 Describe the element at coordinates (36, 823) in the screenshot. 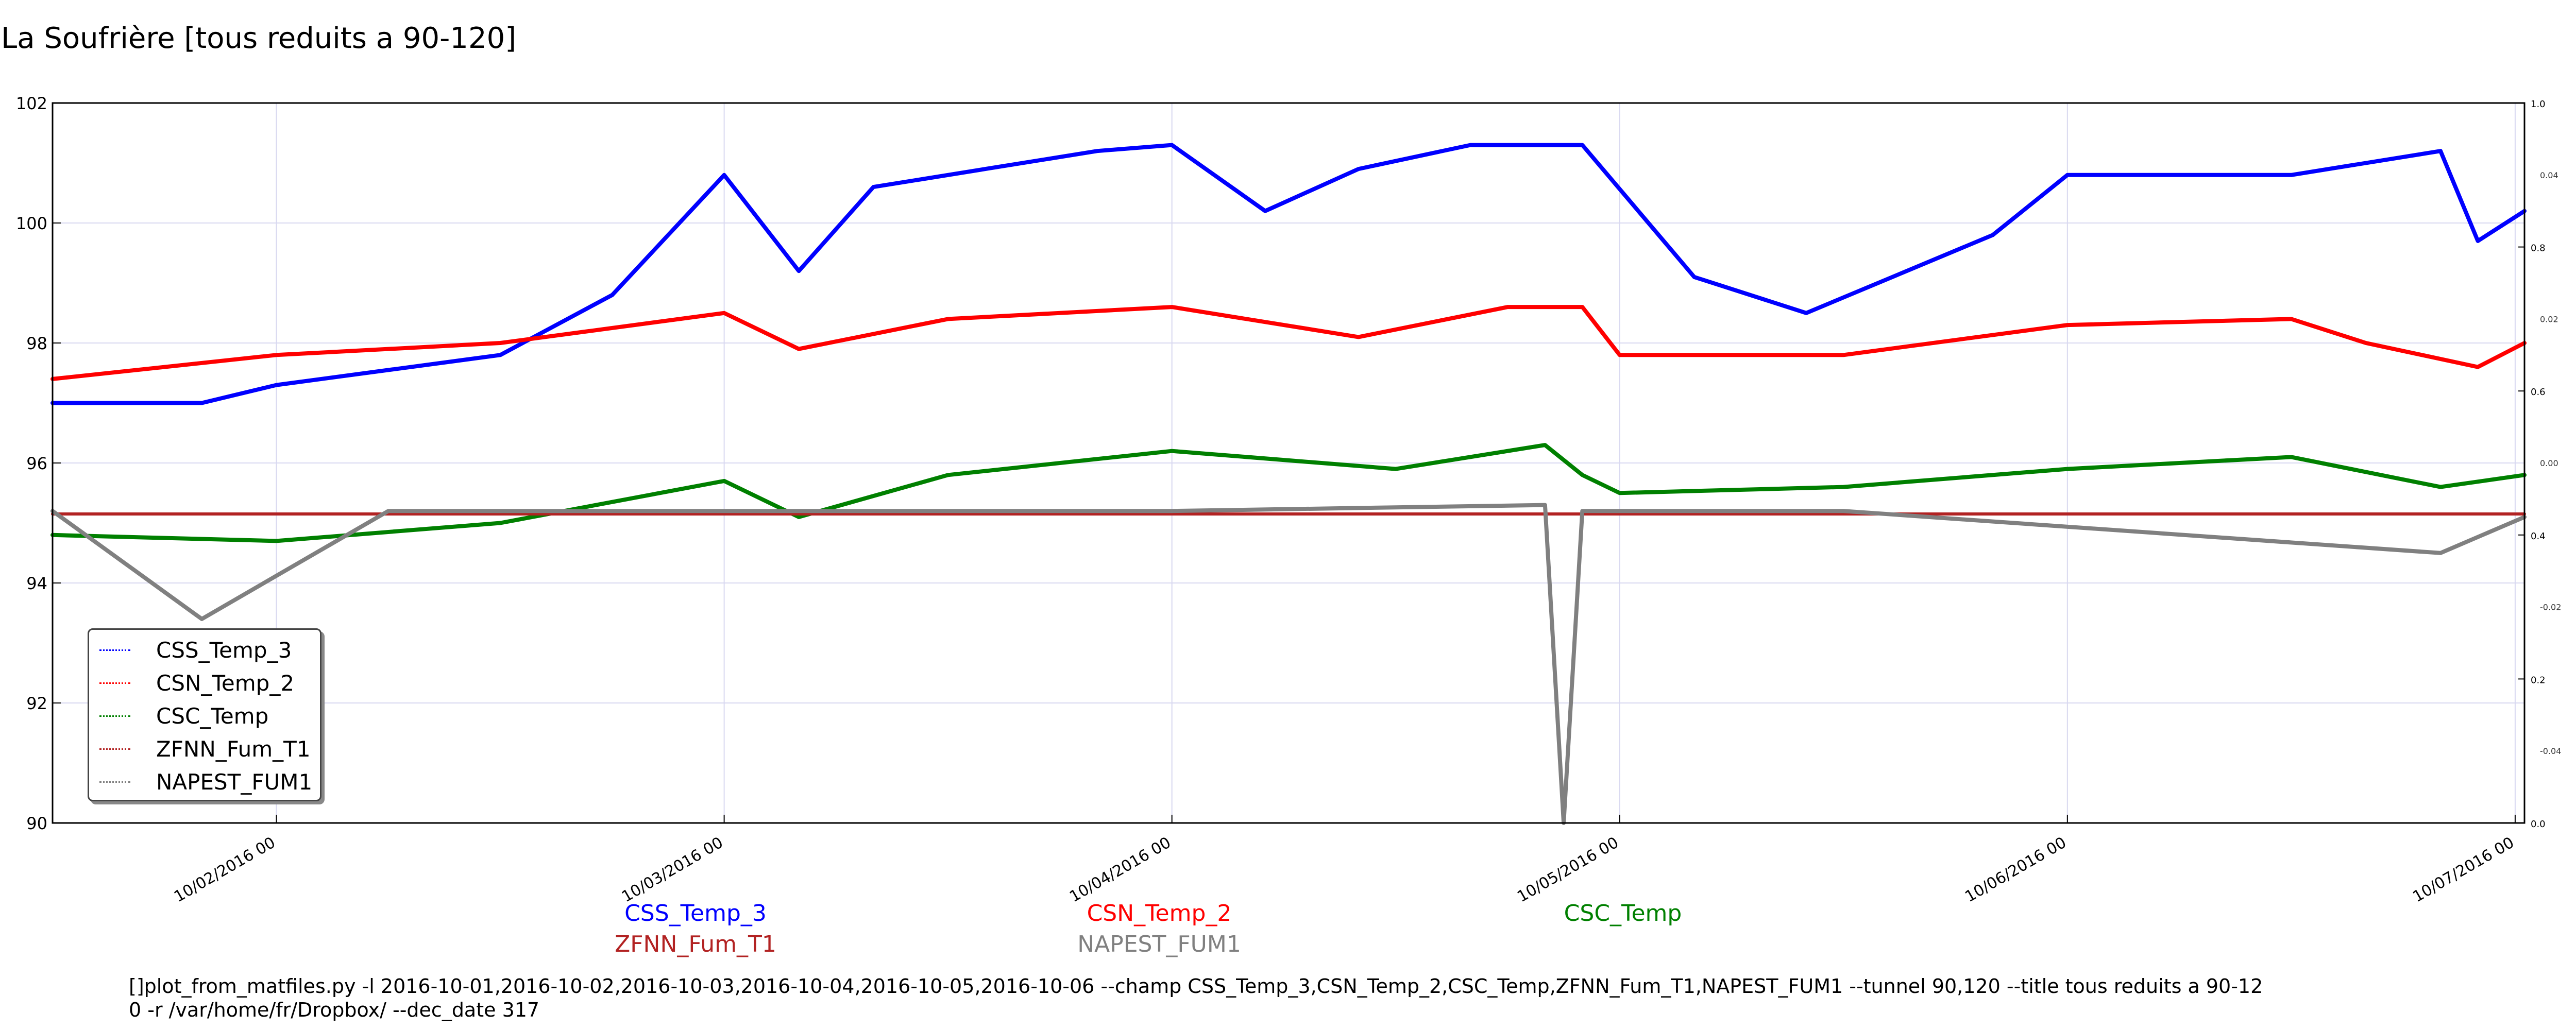

I see `y-tick-label: 90` at that location.